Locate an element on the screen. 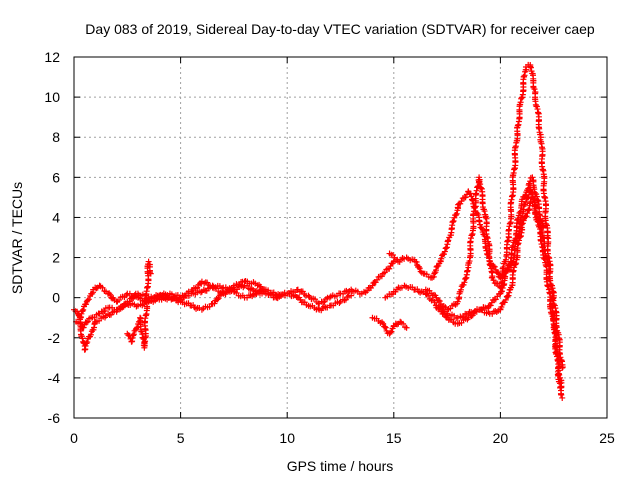  y-axis-label: SDTVAR / TECUs is located at coordinates (17, 238).